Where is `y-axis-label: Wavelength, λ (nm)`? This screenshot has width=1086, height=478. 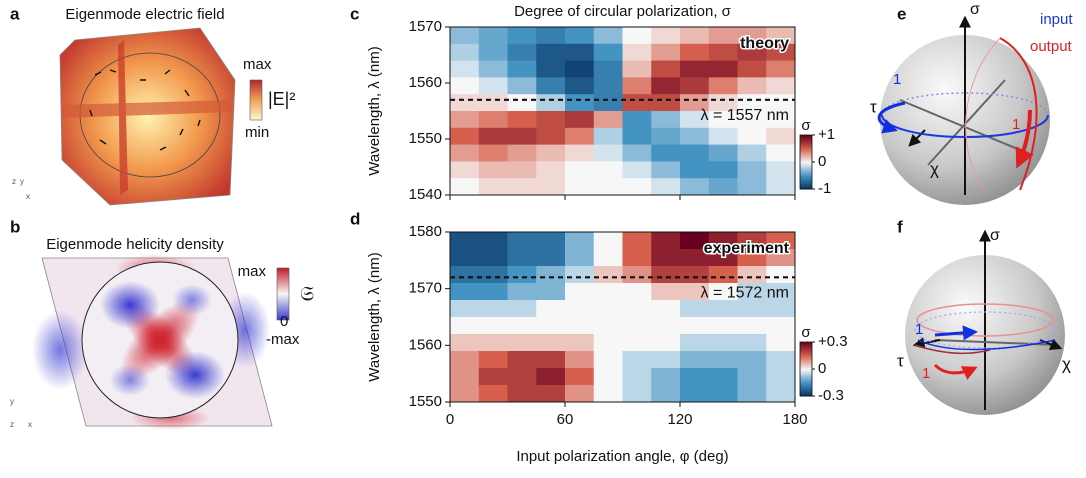
y-axis-label: Wavelength, λ (nm) is located at coordinates (374, 111).